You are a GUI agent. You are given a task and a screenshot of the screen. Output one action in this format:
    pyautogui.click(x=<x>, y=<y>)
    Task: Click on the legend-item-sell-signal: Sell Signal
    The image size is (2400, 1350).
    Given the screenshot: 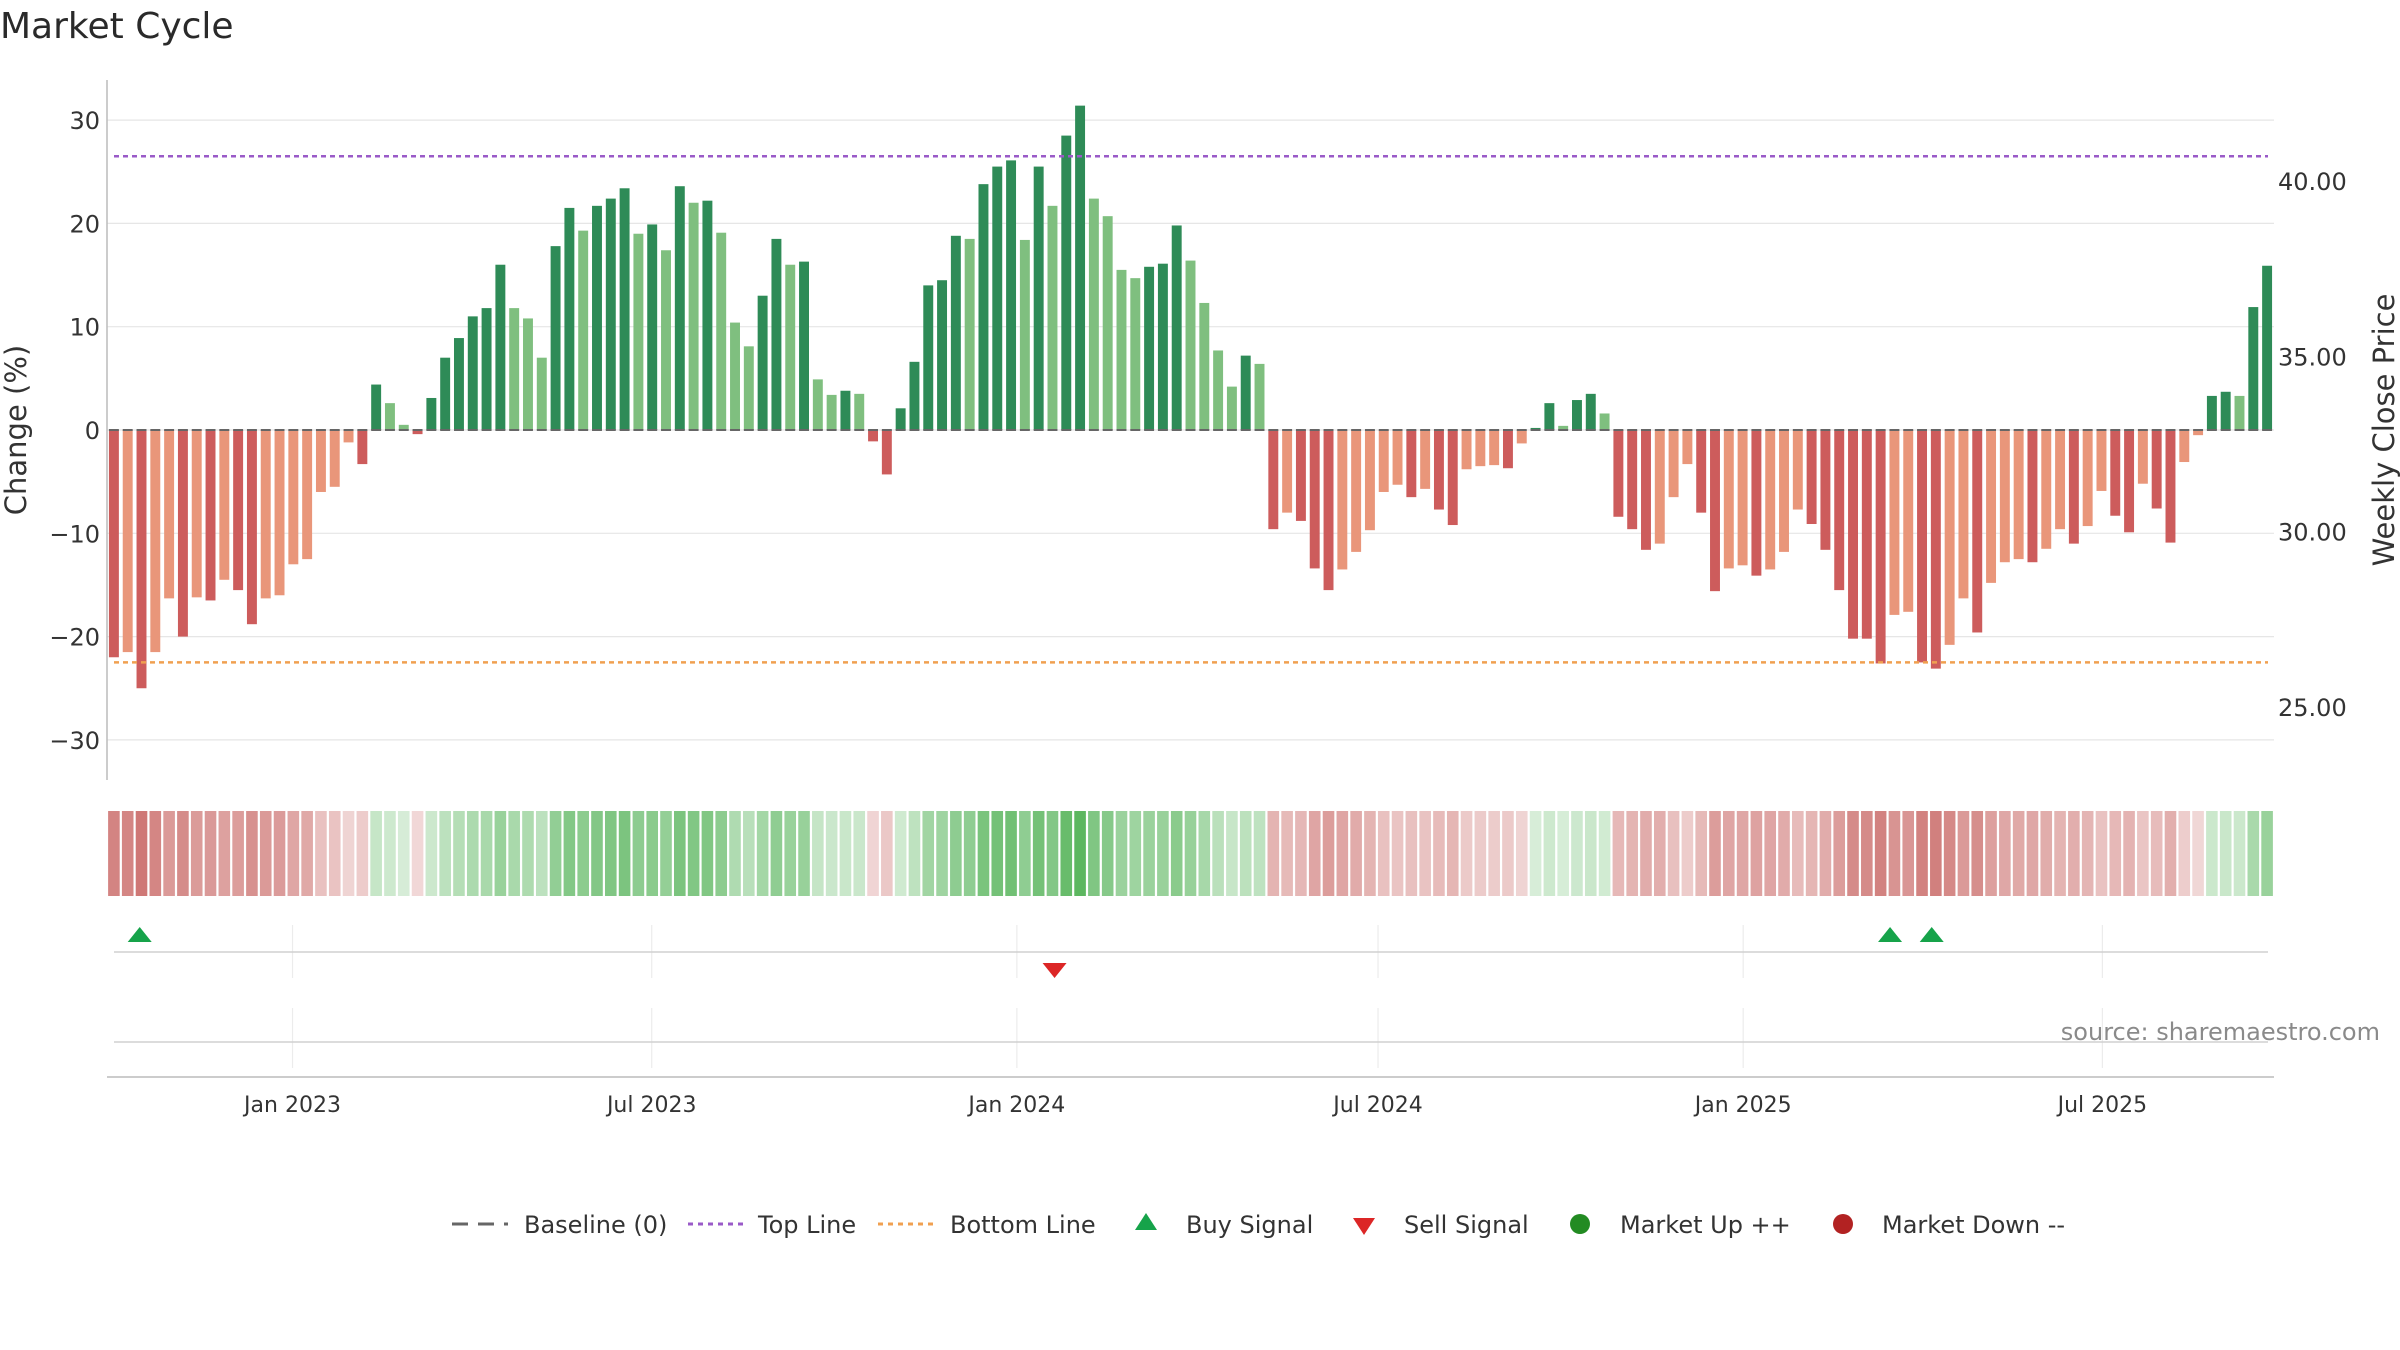 What is the action you would take?
    pyautogui.click(x=1441, y=1225)
    